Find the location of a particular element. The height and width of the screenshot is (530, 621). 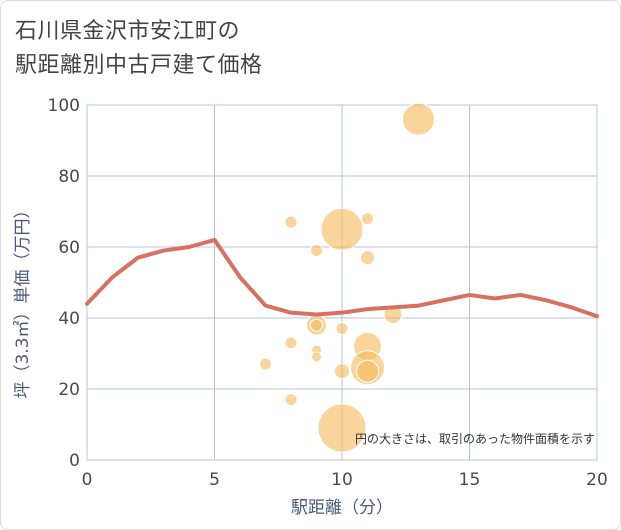

y-tick-label-2: 40 is located at coordinates (69, 319).